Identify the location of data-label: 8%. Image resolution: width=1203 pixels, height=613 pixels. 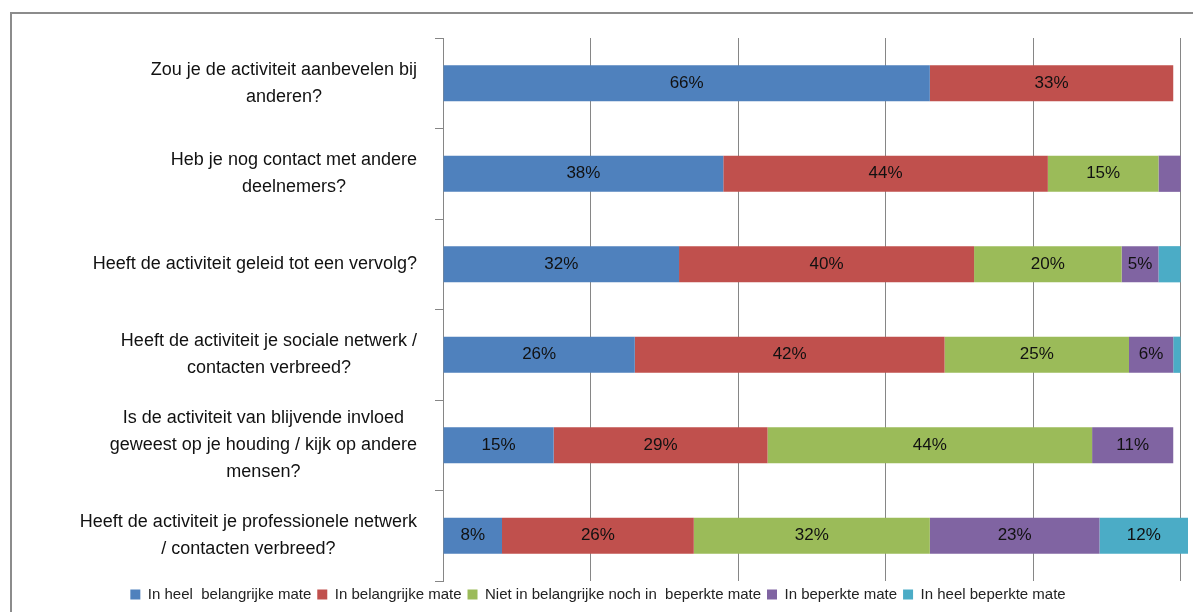
(473, 535).